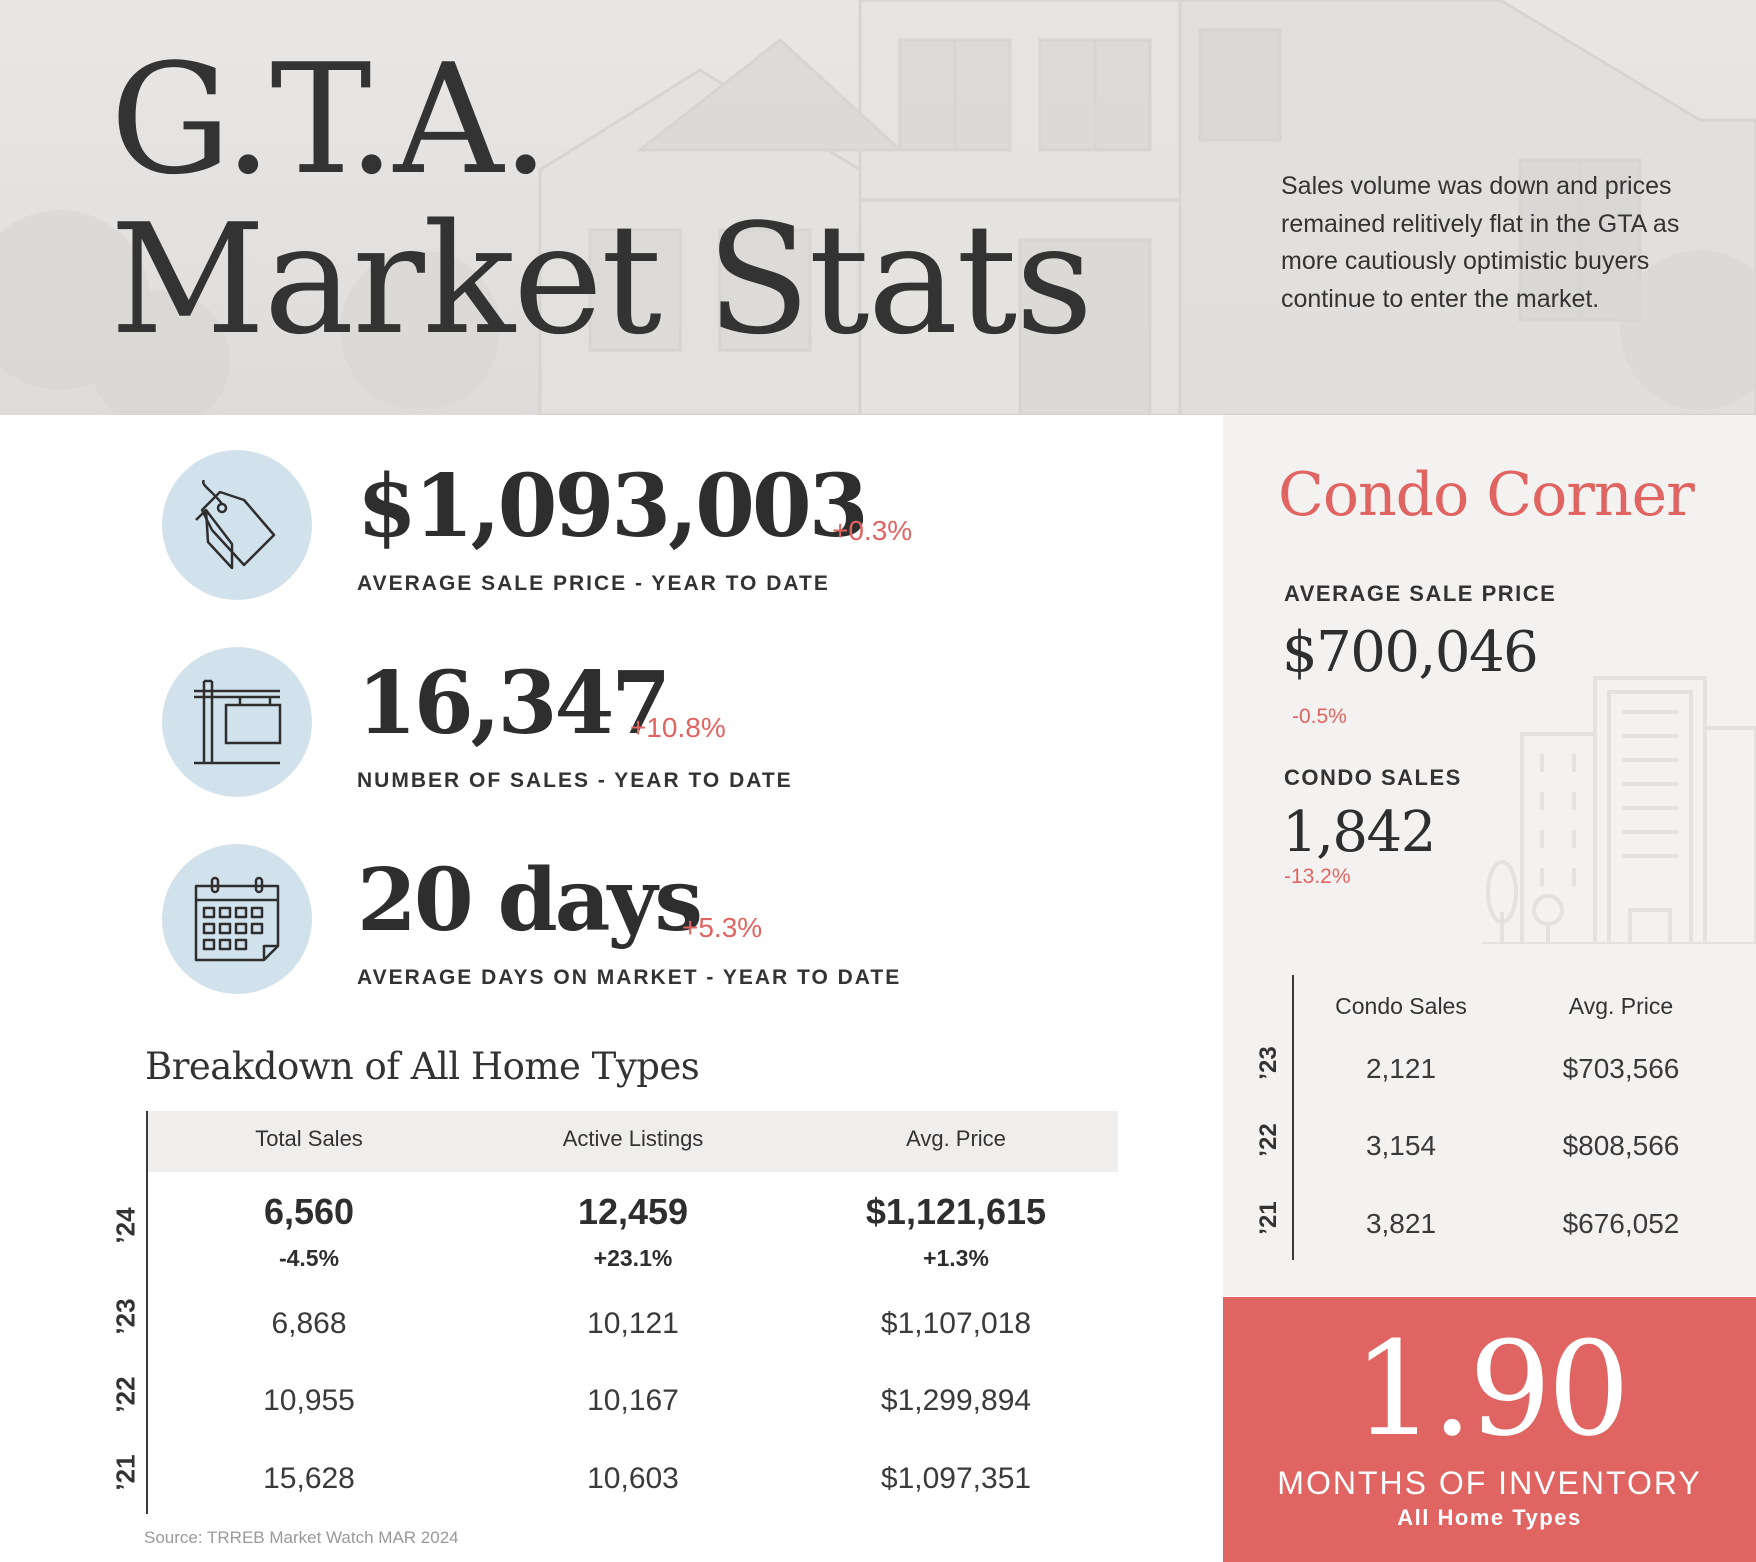  What do you see at coordinates (1619, 810) in the screenshot?
I see `buildings-illustration` at bounding box center [1619, 810].